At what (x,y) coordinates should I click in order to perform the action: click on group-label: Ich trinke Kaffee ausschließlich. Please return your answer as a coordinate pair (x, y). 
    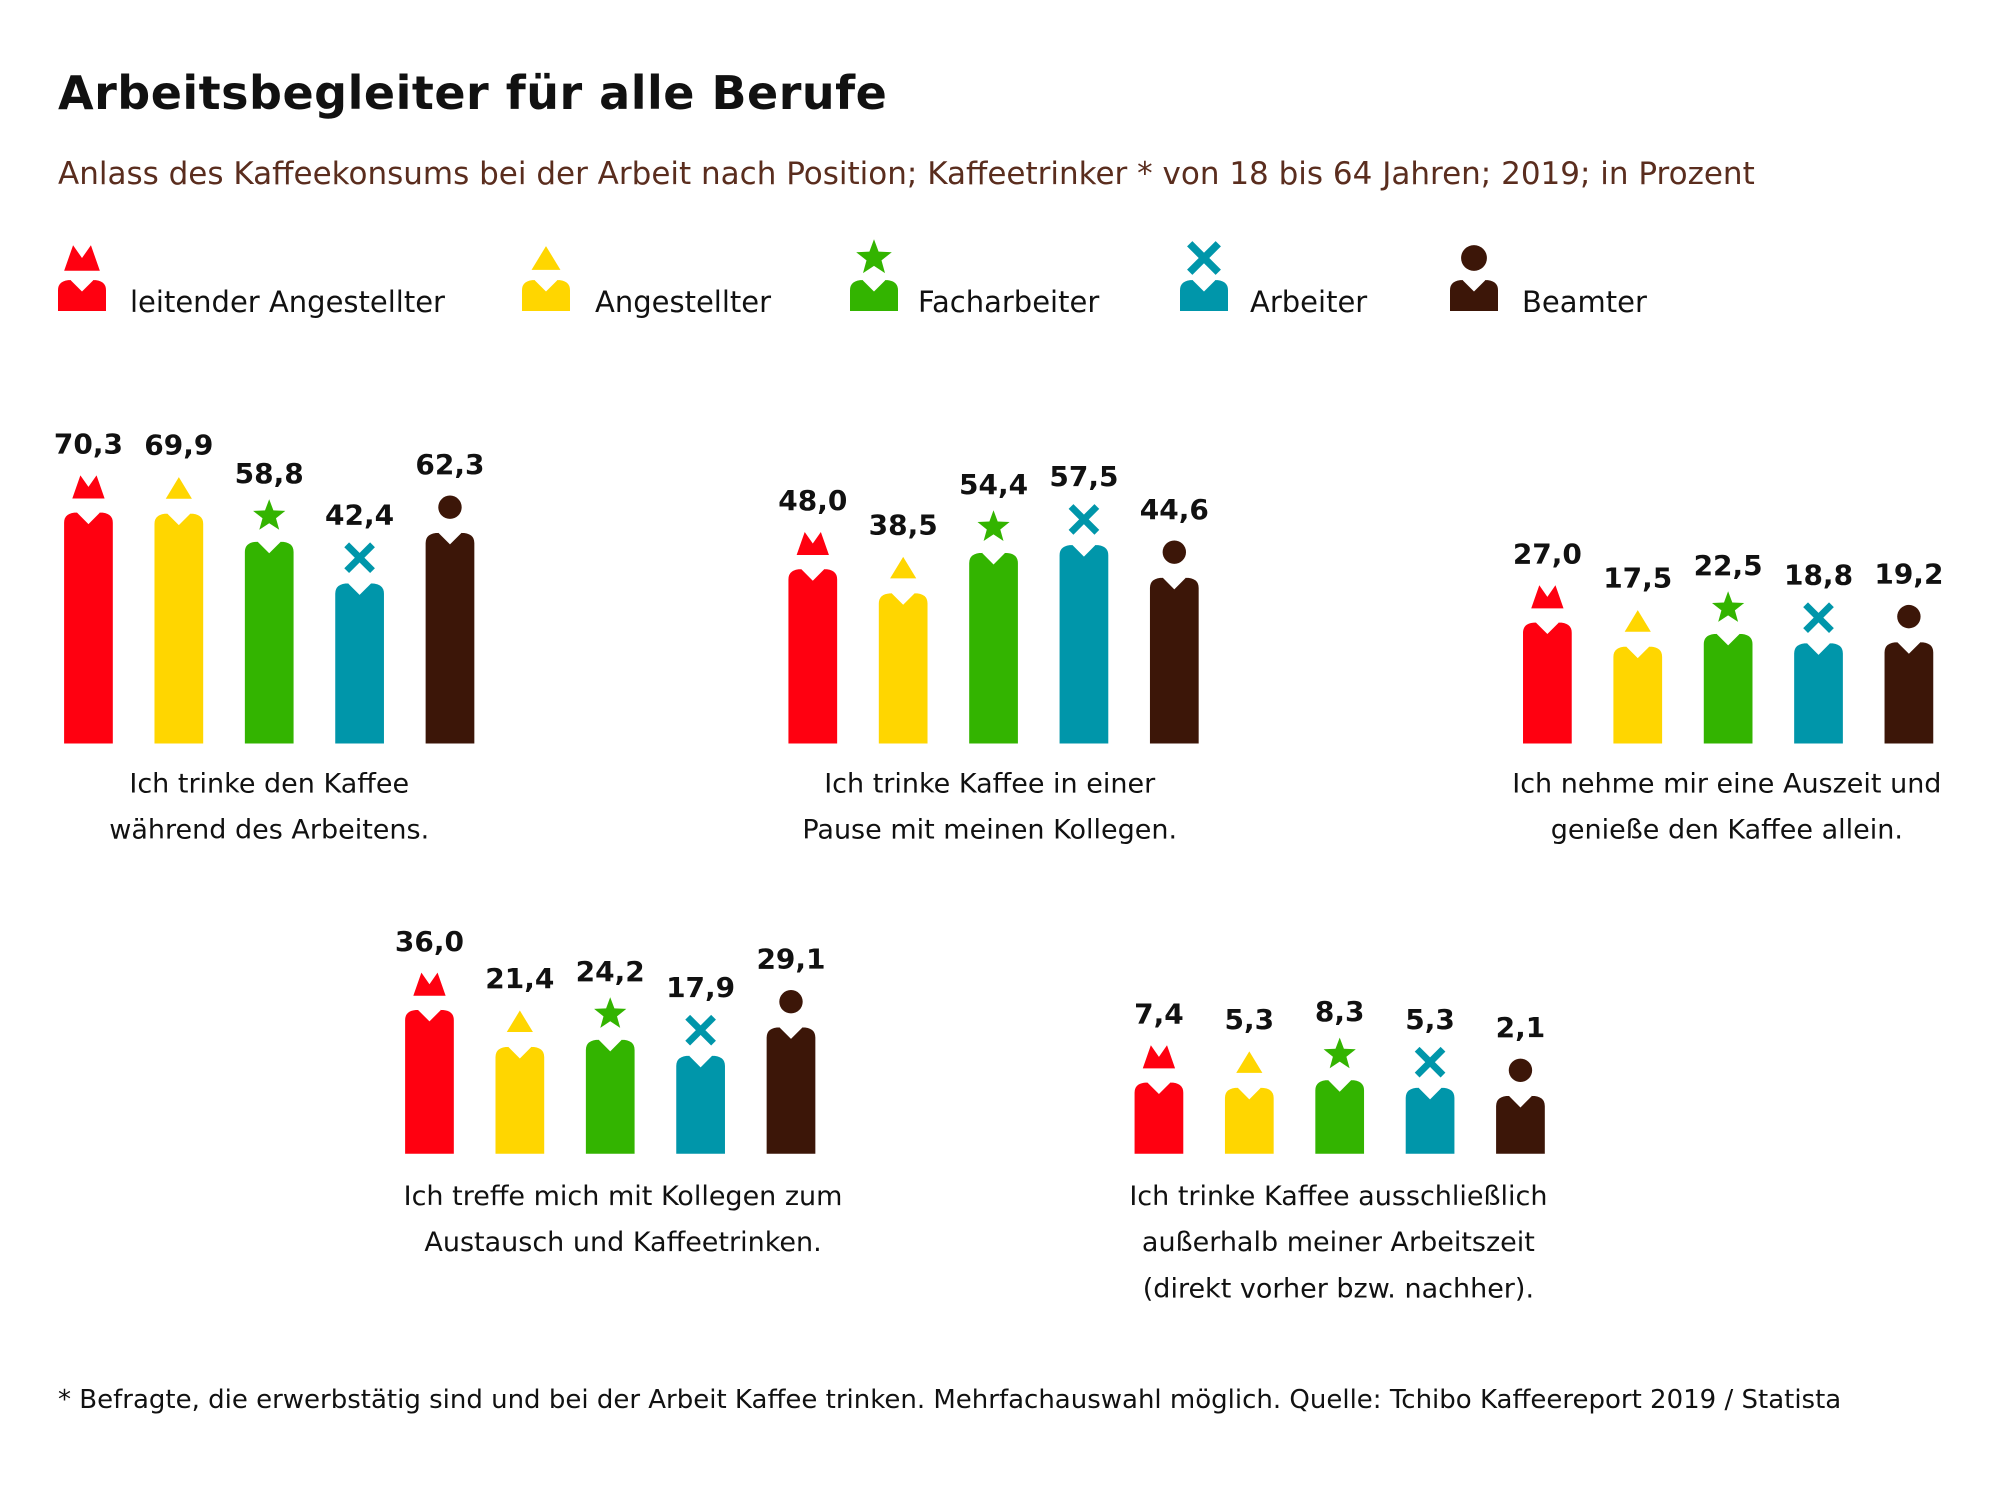
    Looking at the image, I should click on (1338, 1196).